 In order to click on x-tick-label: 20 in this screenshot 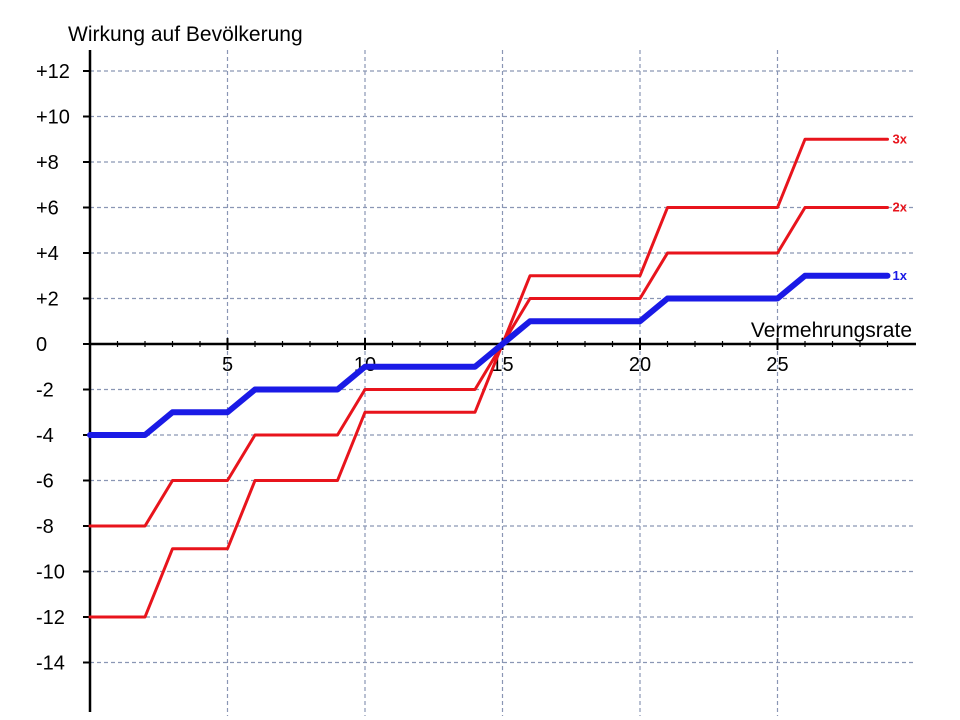, I will do `click(640, 365)`.